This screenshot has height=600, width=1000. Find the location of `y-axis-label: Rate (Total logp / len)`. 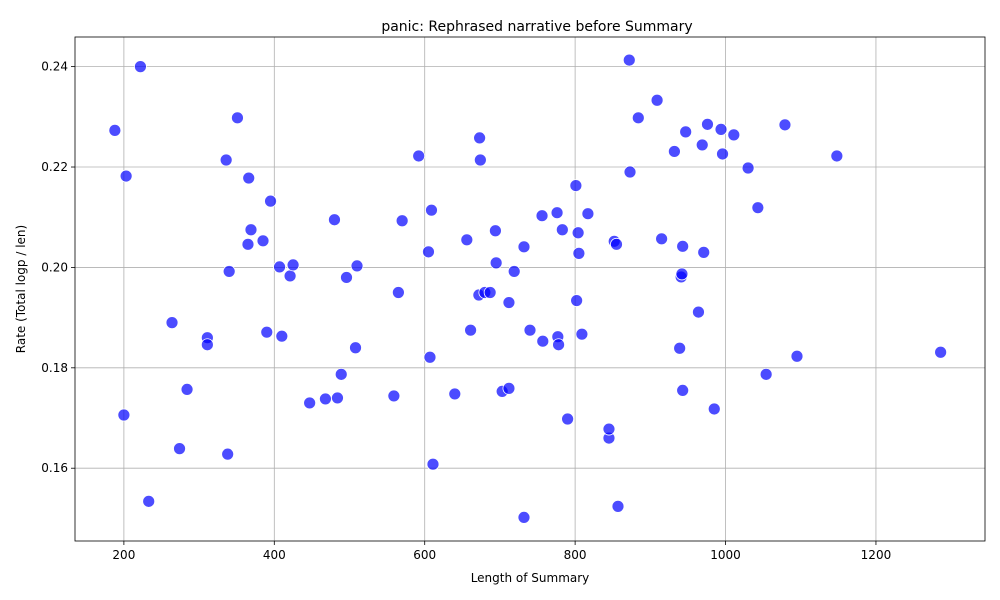

y-axis-label: Rate (Total logp / len) is located at coordinates (21, 289).